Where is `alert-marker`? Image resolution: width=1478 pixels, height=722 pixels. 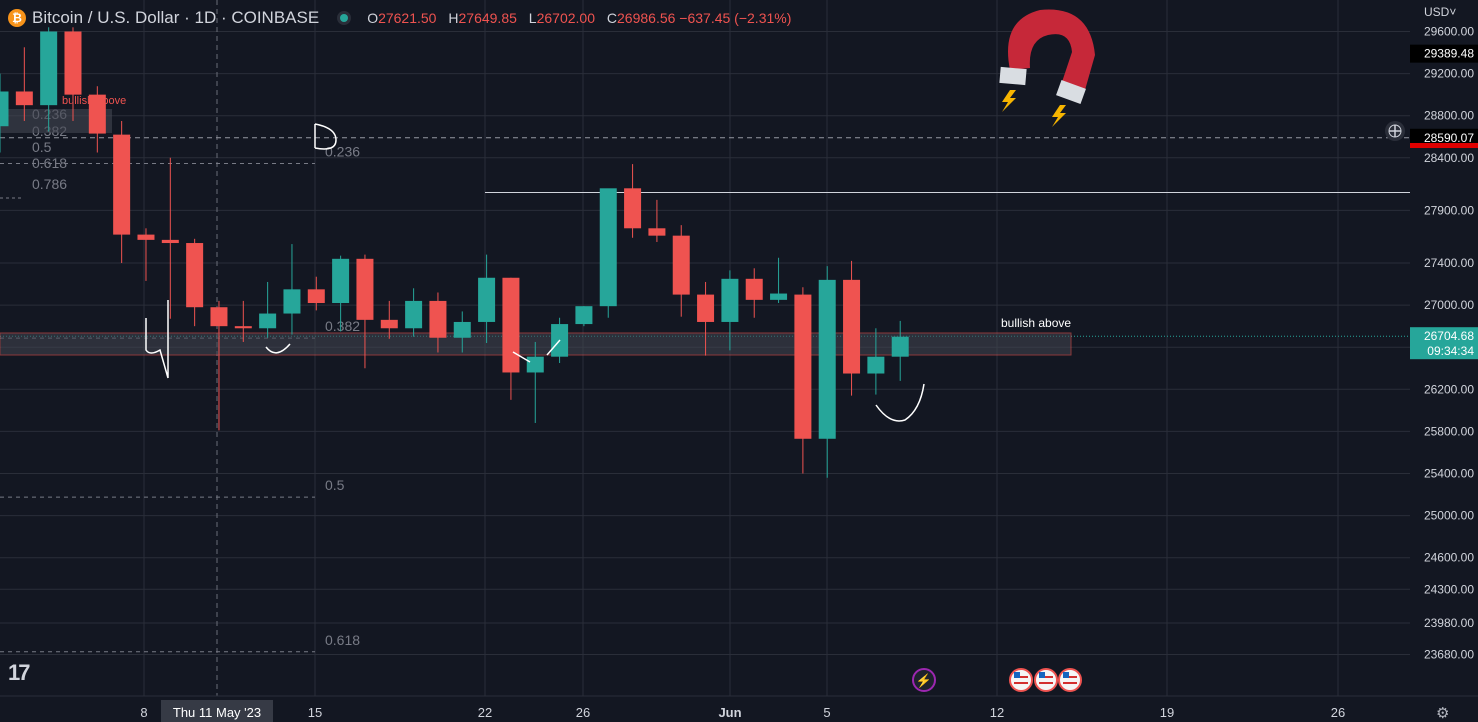
alert-marker is located at coordinates (1444, 145).